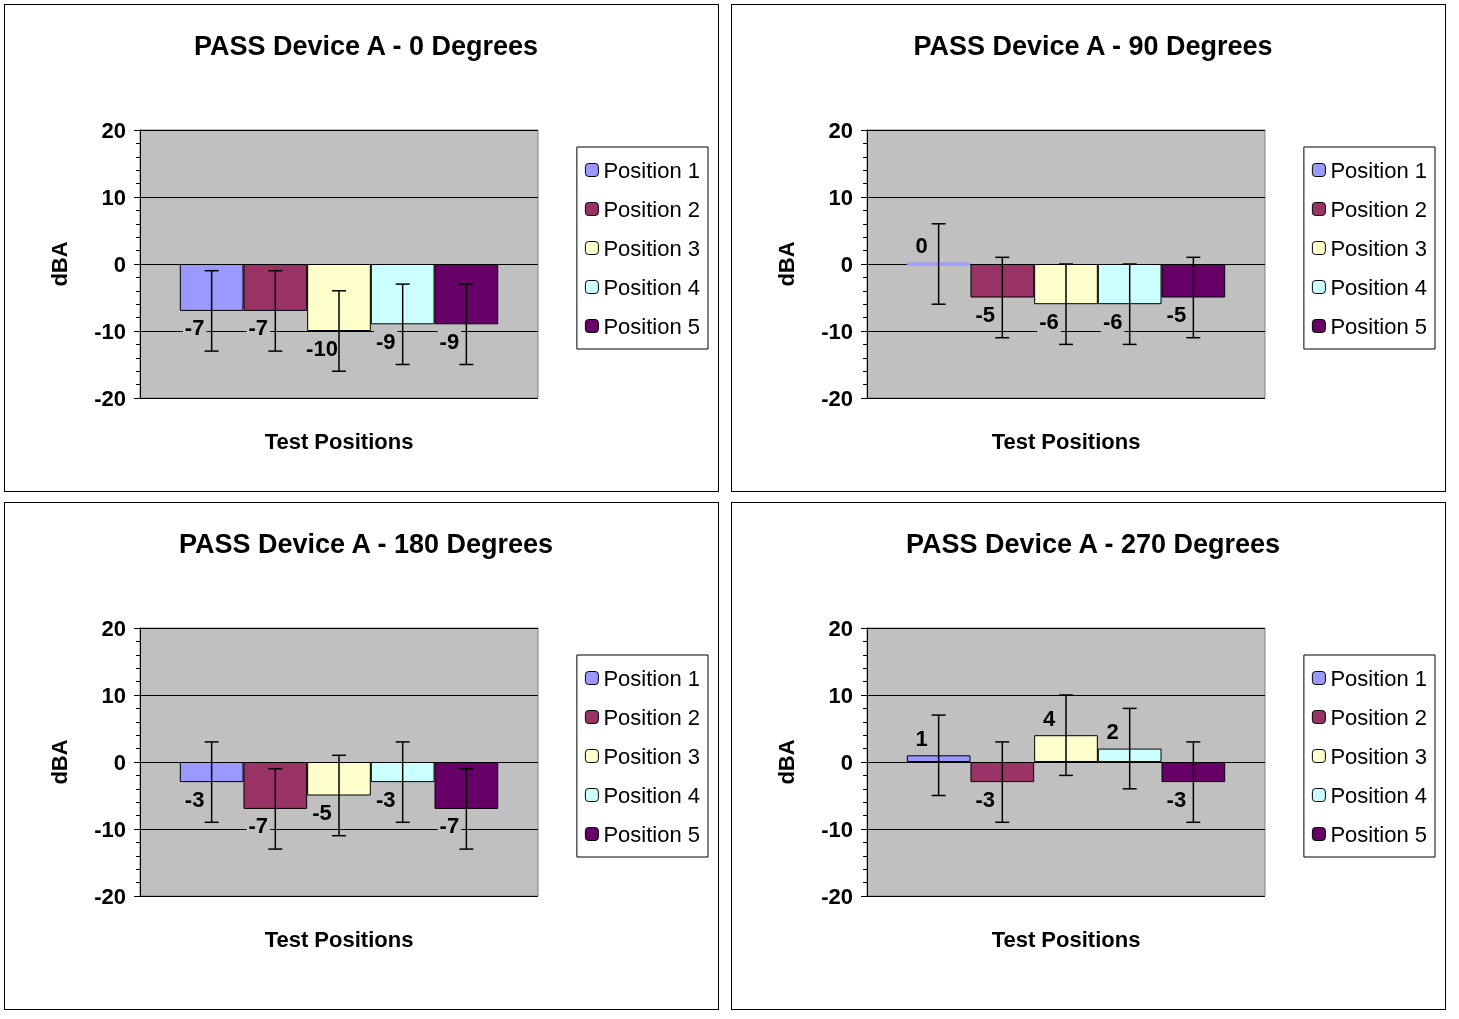 The height and width of the screenshot is (1019, 1459). I want to click on data-label: 4, so click(1049, 718).